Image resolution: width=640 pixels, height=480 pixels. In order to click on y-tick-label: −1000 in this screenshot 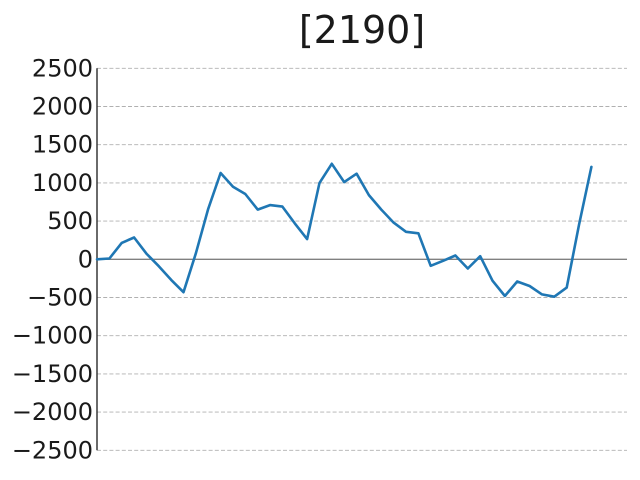, I will do `click(52, 336)`.